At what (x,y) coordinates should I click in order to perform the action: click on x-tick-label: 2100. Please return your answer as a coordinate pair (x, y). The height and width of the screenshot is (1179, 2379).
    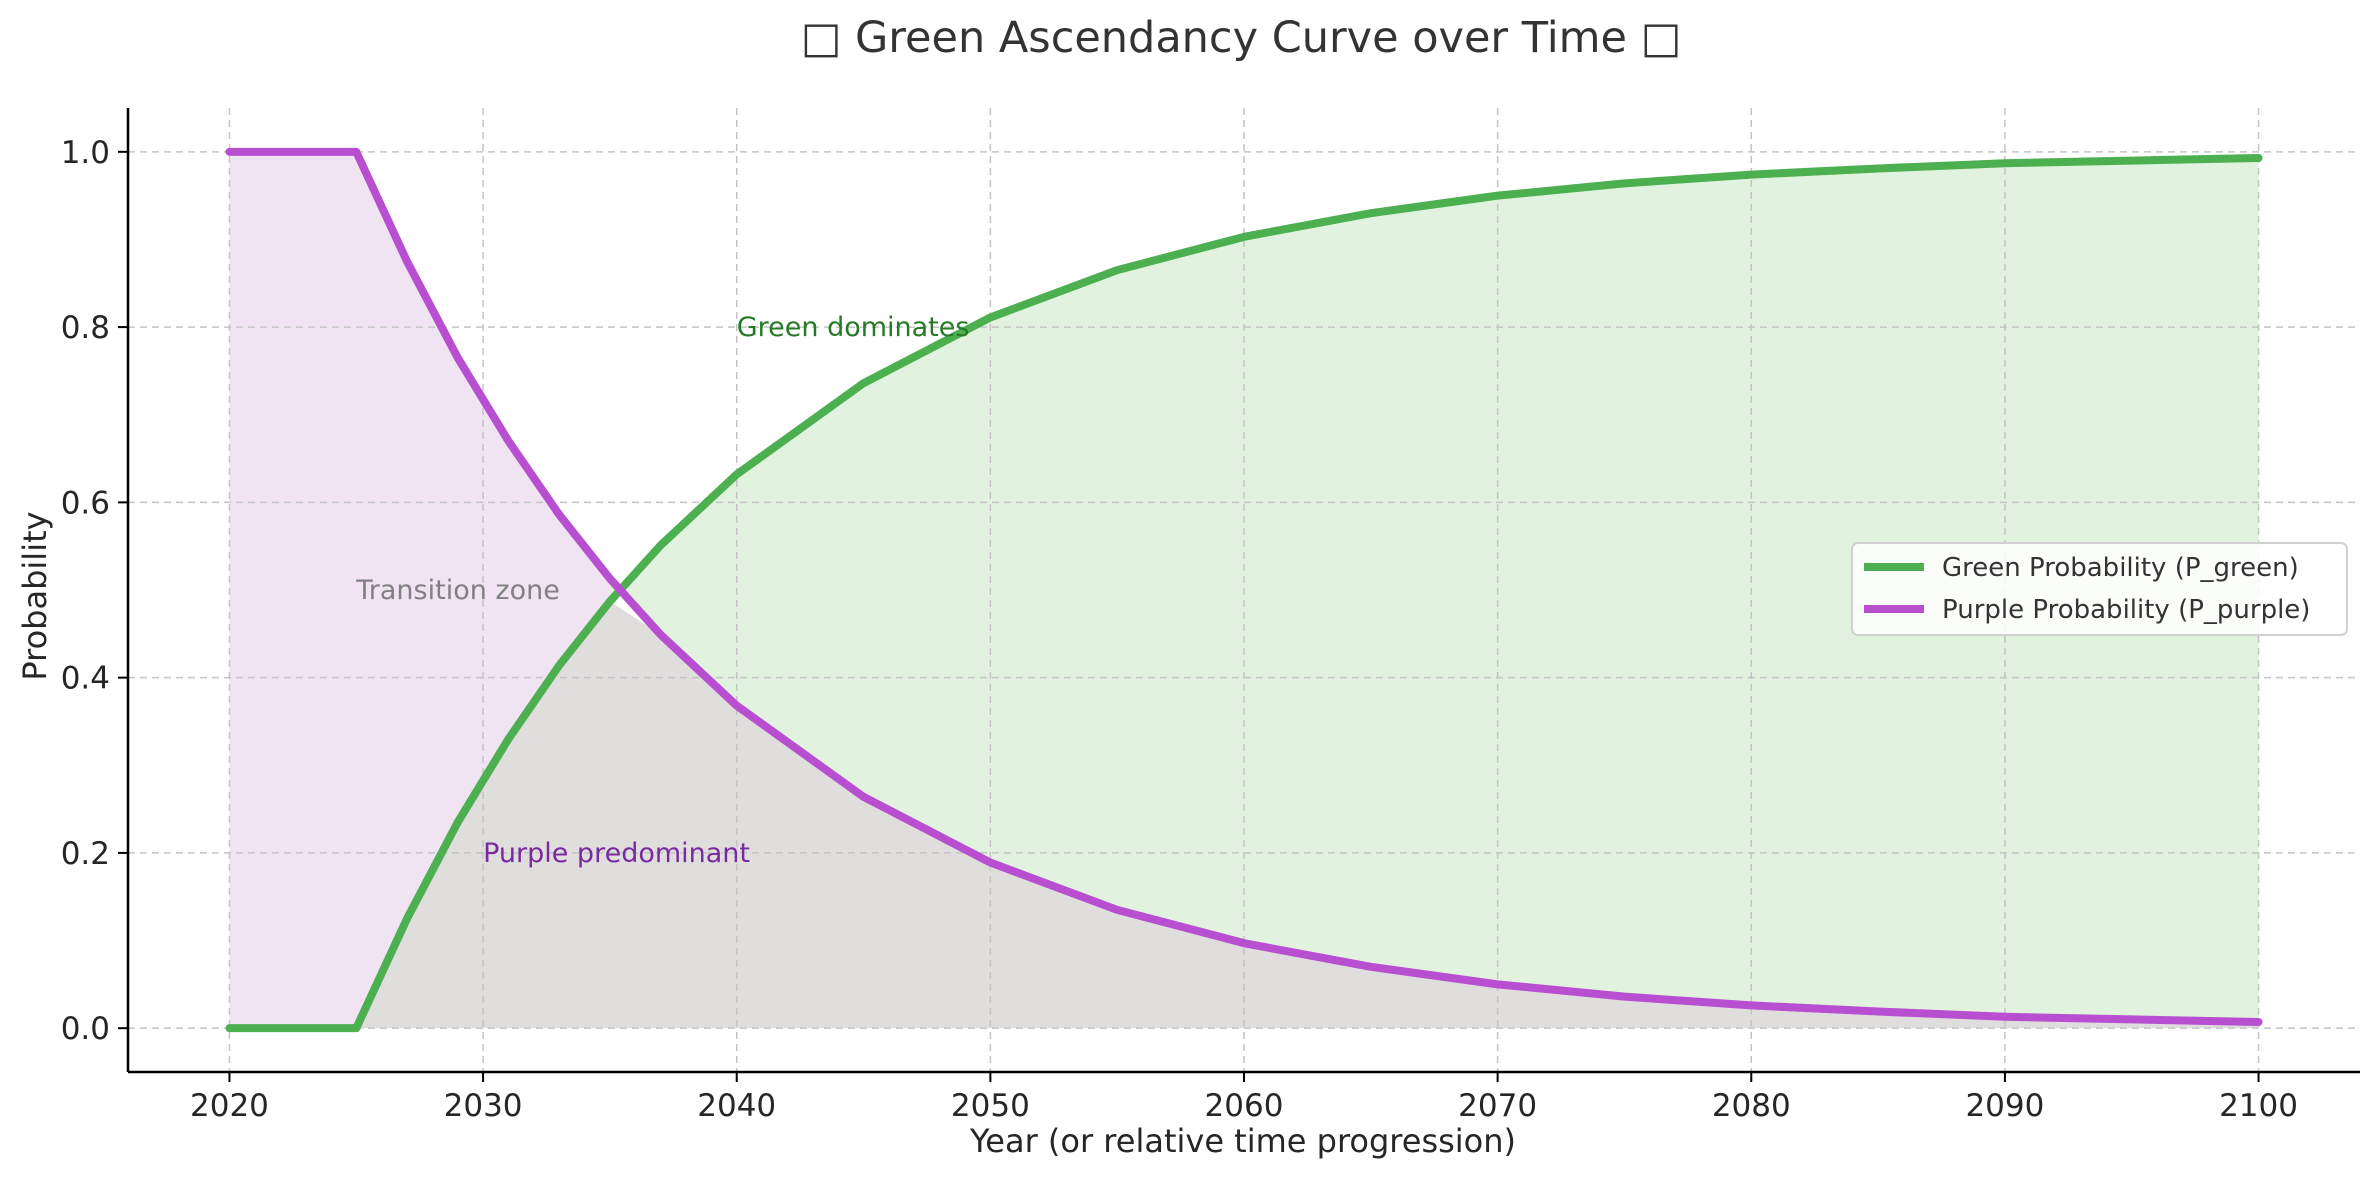
    Looking at the image, I should click on (2258, 1106).